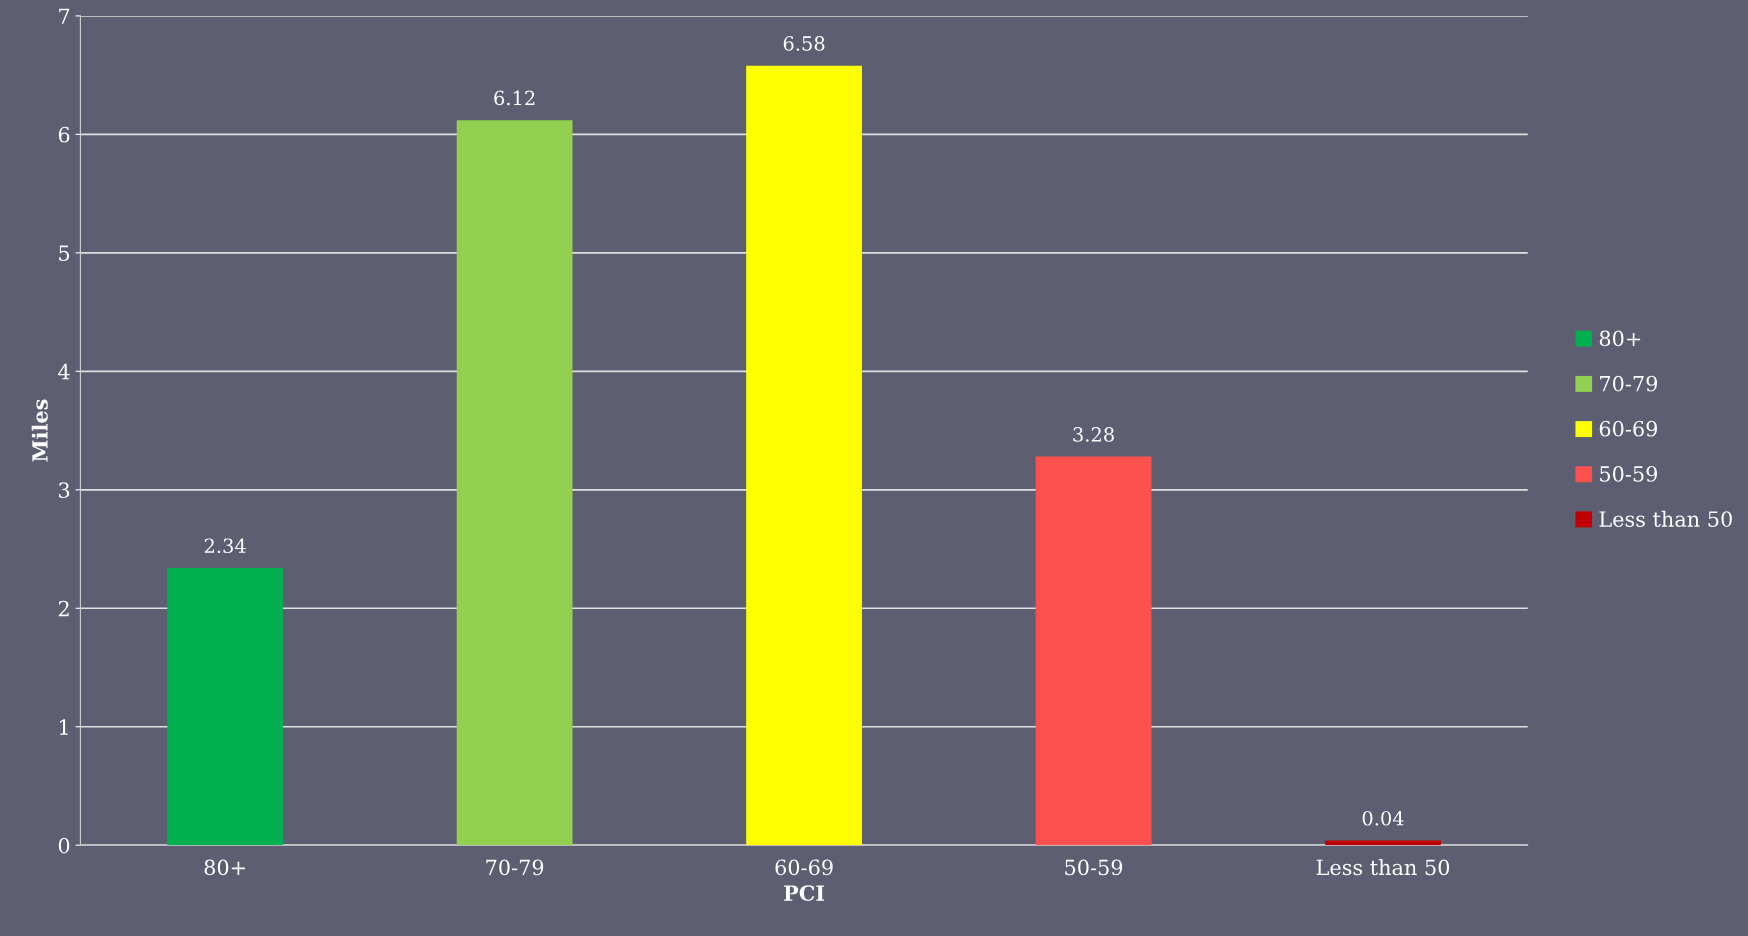  Describe the element at coordinates (804, 43) in the screenshot. I see `data-label: 6.58` at that location.